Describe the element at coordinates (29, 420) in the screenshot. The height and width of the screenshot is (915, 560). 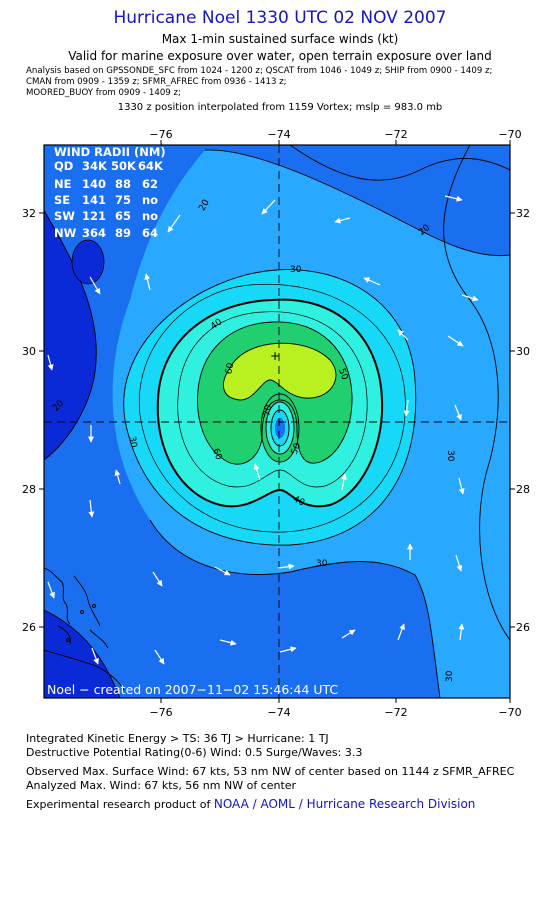
I see `lat-labels-left: 32 30 28 26` at that location.